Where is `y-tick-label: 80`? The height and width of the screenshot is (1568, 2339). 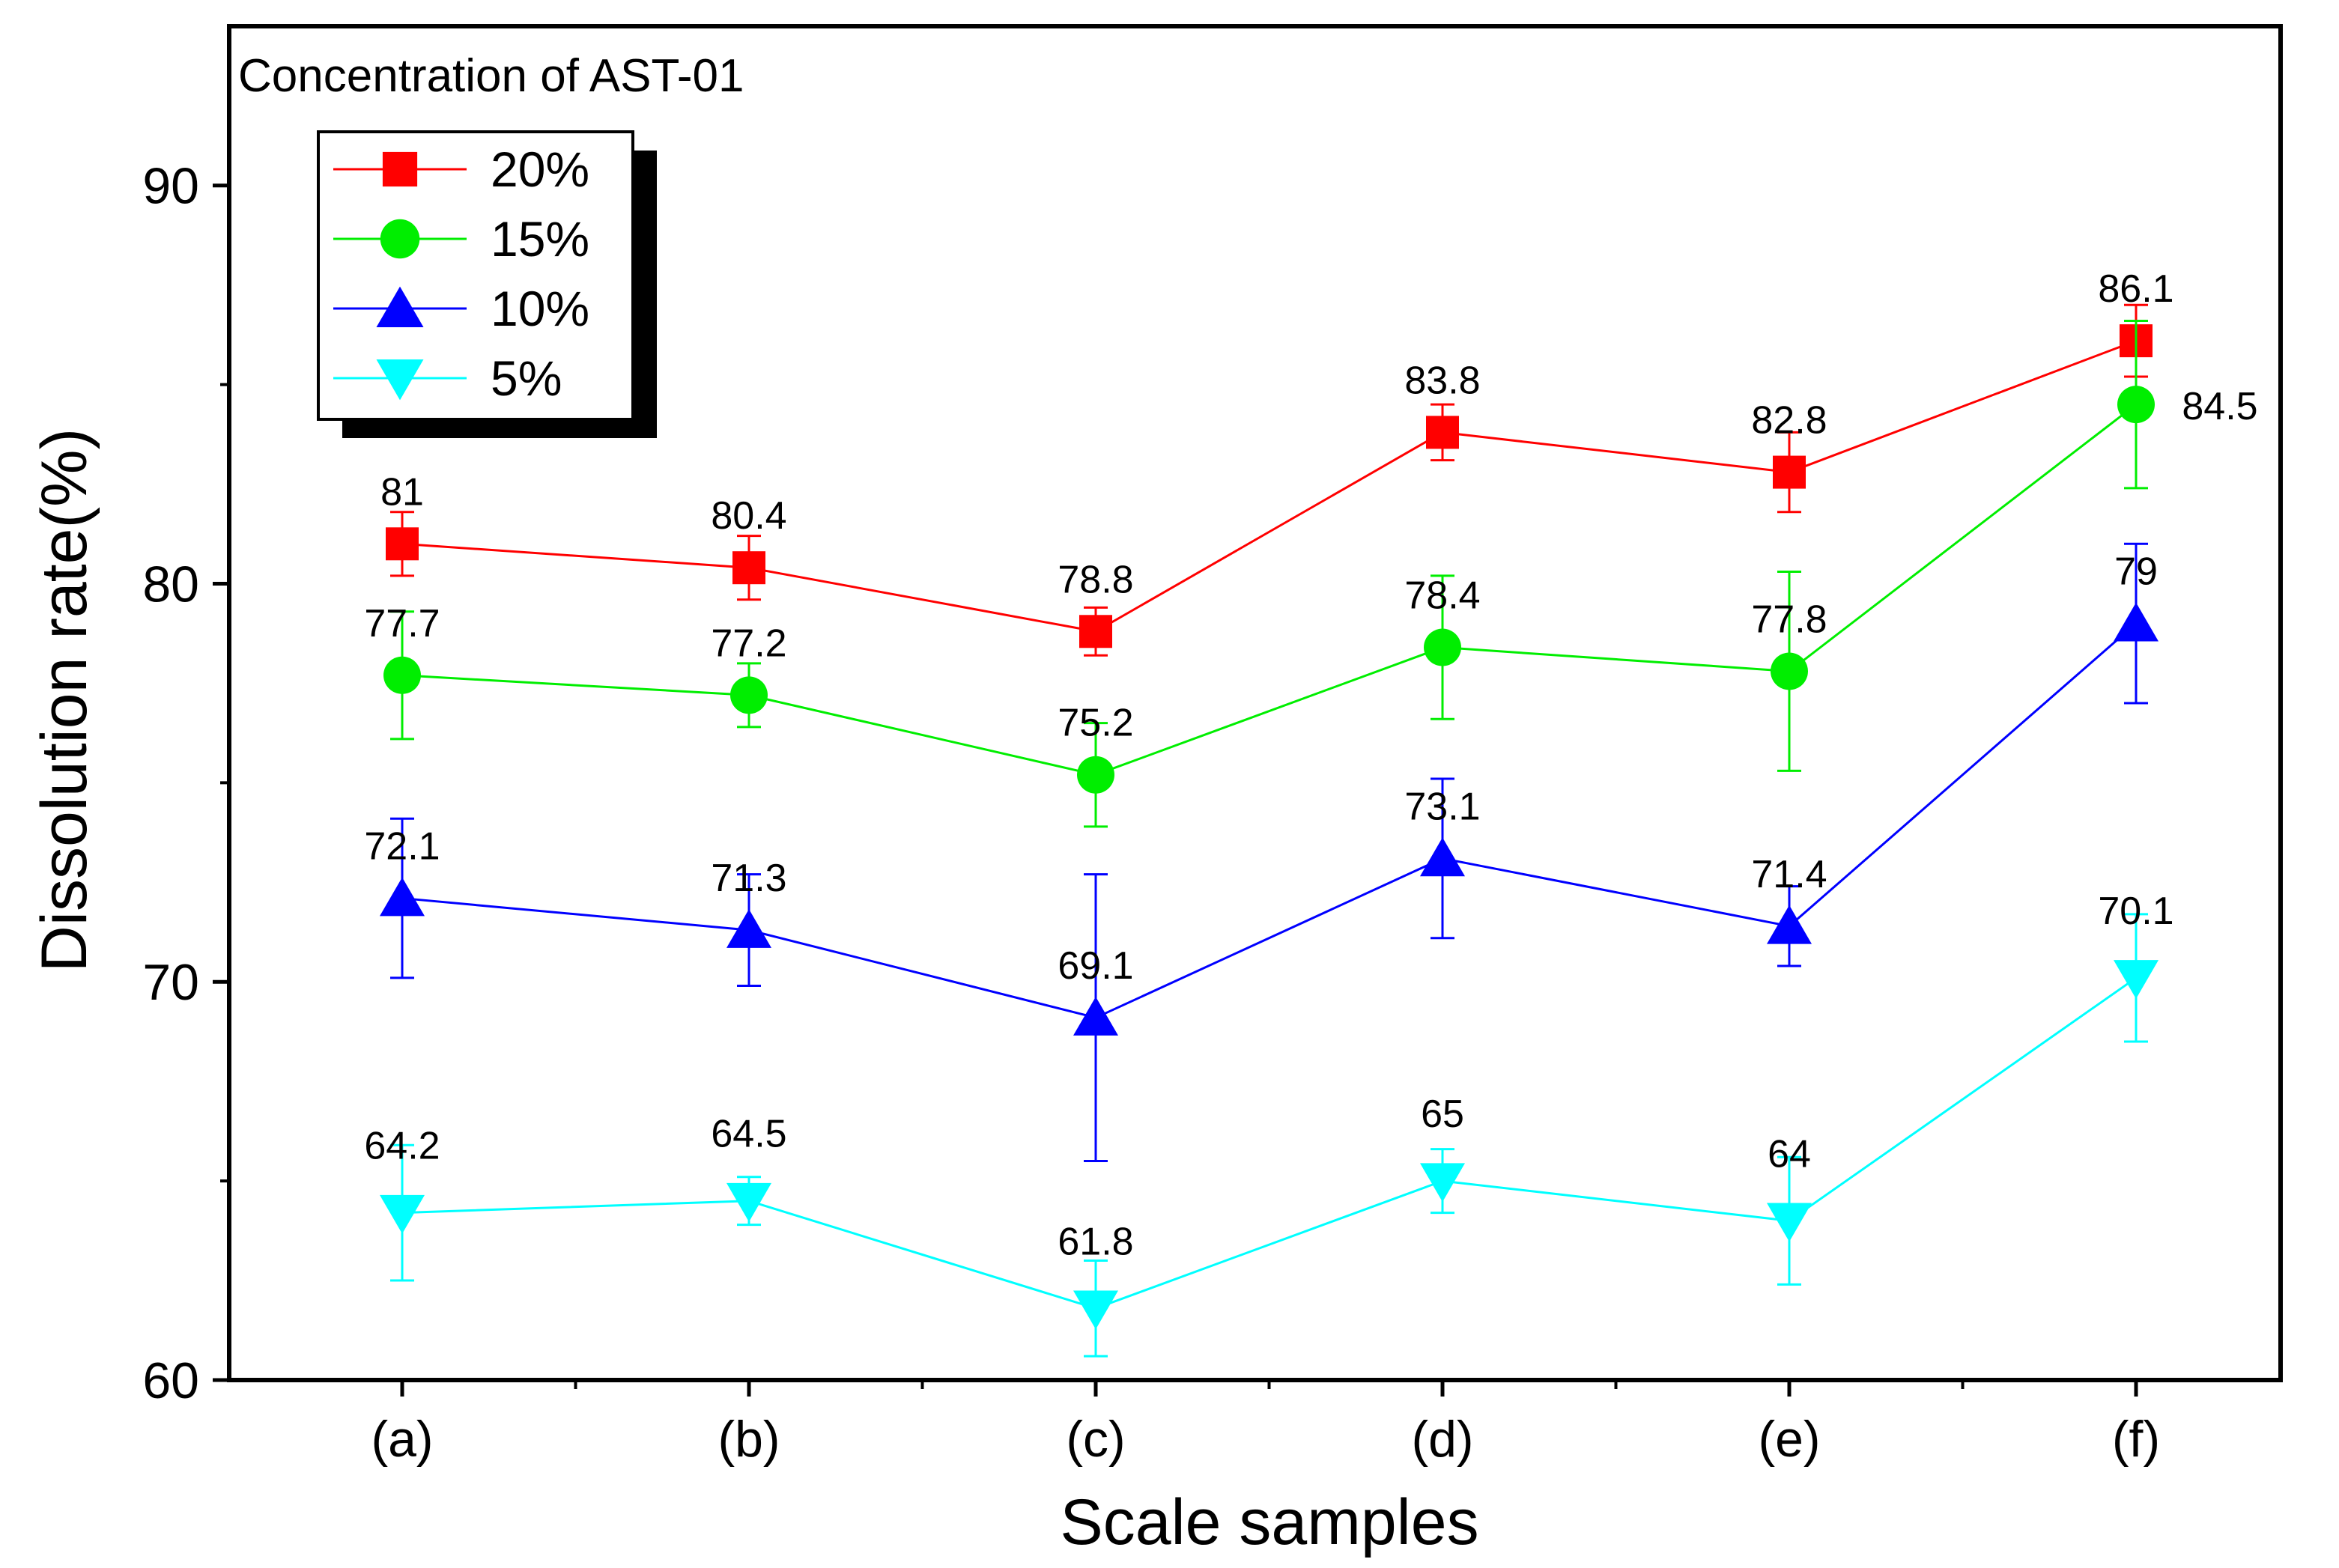 y-tick-label: 80 is located at coordinates (170, 584).